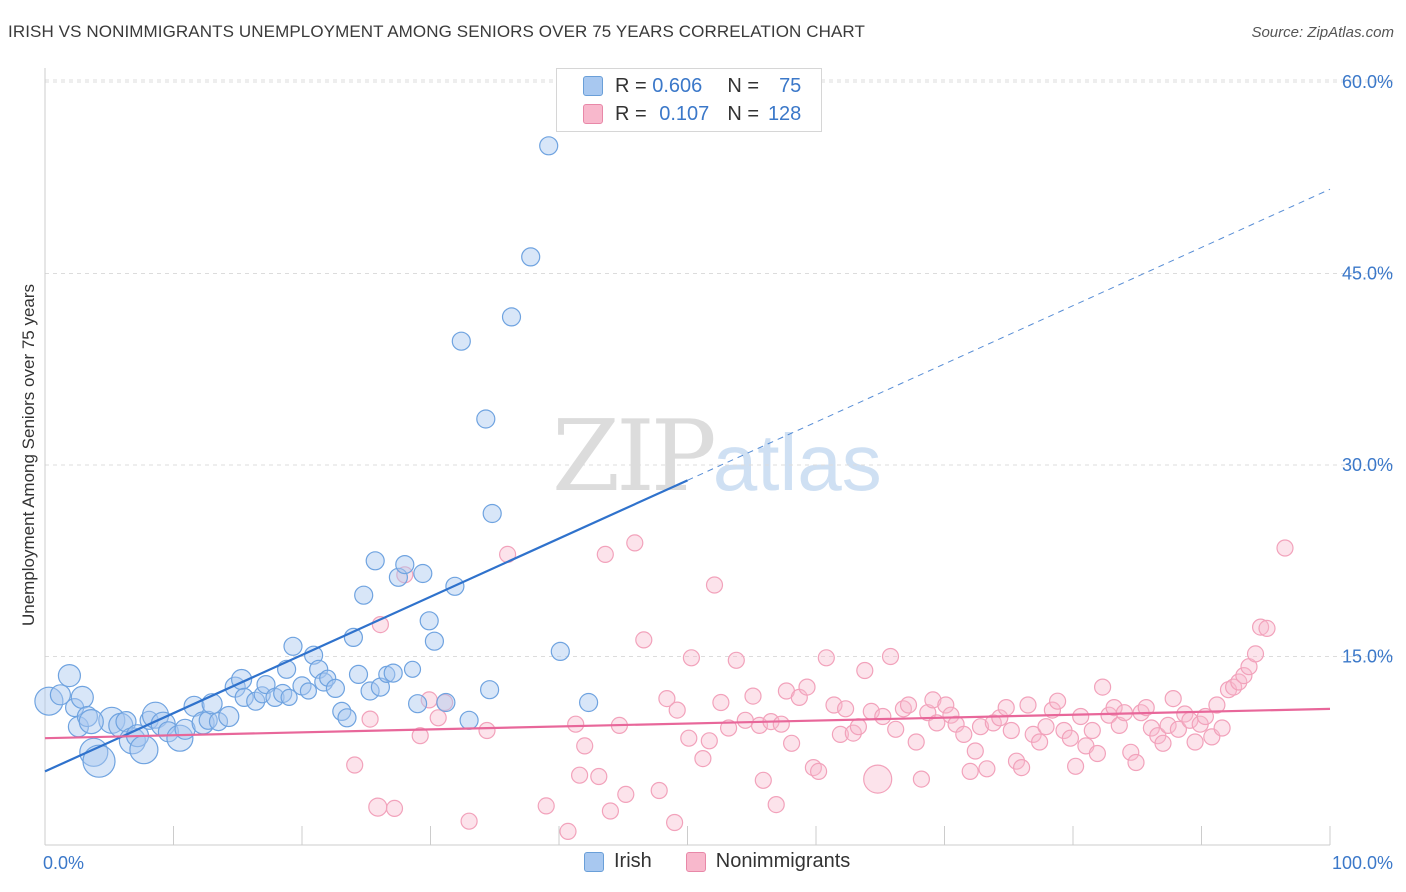  What do you see at coordinates (677, 85) in the screenshot?
I see `legend-irish-r: 0.606` at bounding box center [677, 85].